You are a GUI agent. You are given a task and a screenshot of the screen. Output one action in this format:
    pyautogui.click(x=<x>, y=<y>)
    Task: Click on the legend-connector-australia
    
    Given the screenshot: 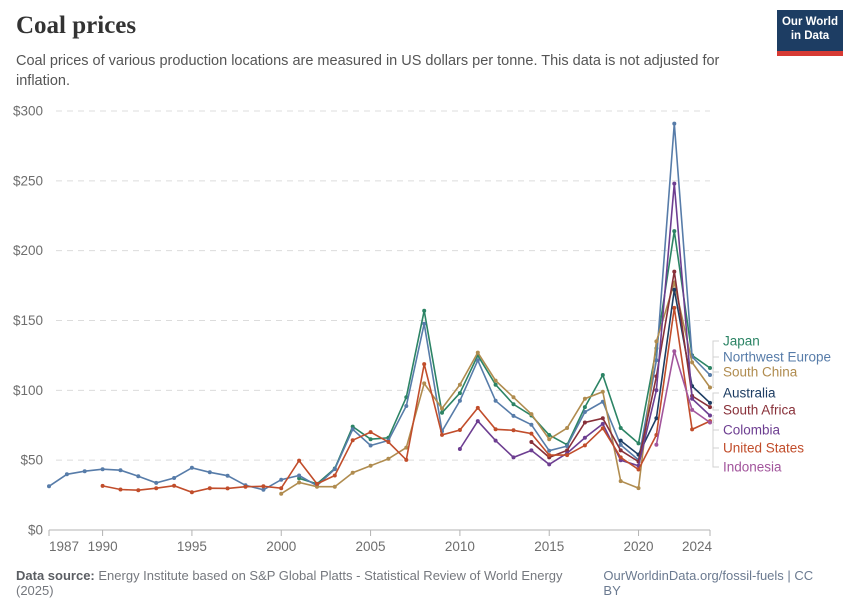 What is the action you would take?
    pyautogui.click(x=715, y=398)
    